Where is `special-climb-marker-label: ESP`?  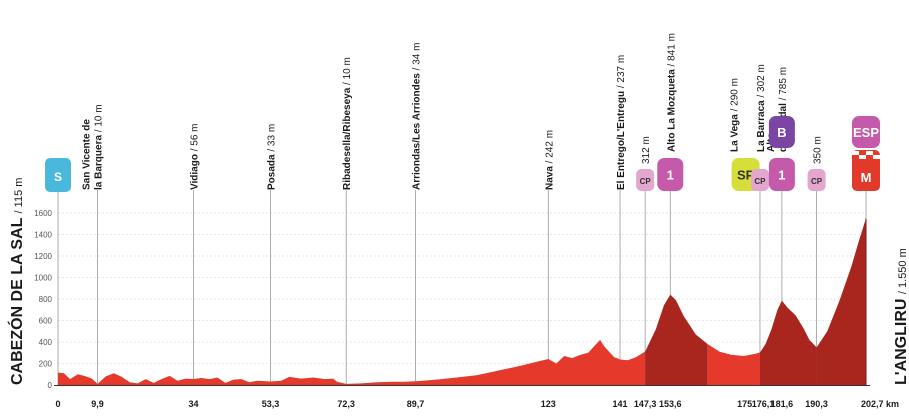 special-climb-marker-label: ESP is located at coordinates (866, 132).